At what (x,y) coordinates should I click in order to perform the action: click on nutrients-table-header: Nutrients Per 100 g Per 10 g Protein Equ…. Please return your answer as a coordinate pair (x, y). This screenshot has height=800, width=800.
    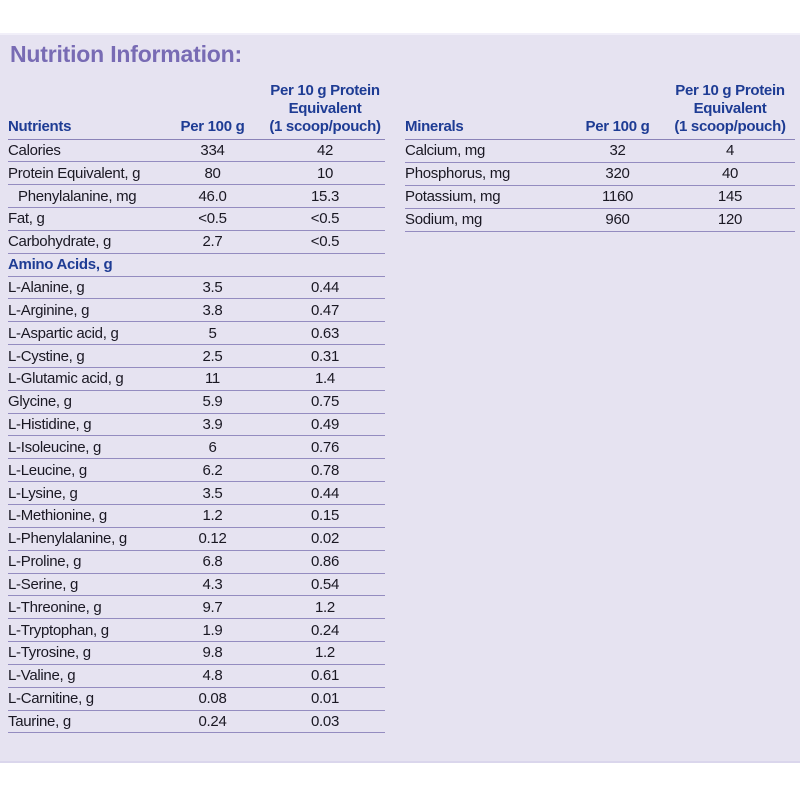
    Looking at the image, I should click on (196, 108).